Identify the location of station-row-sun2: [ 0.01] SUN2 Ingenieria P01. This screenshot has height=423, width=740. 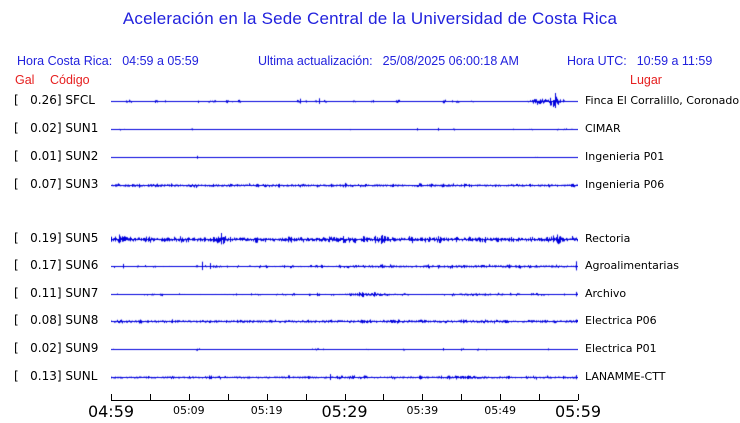
(370, 157).